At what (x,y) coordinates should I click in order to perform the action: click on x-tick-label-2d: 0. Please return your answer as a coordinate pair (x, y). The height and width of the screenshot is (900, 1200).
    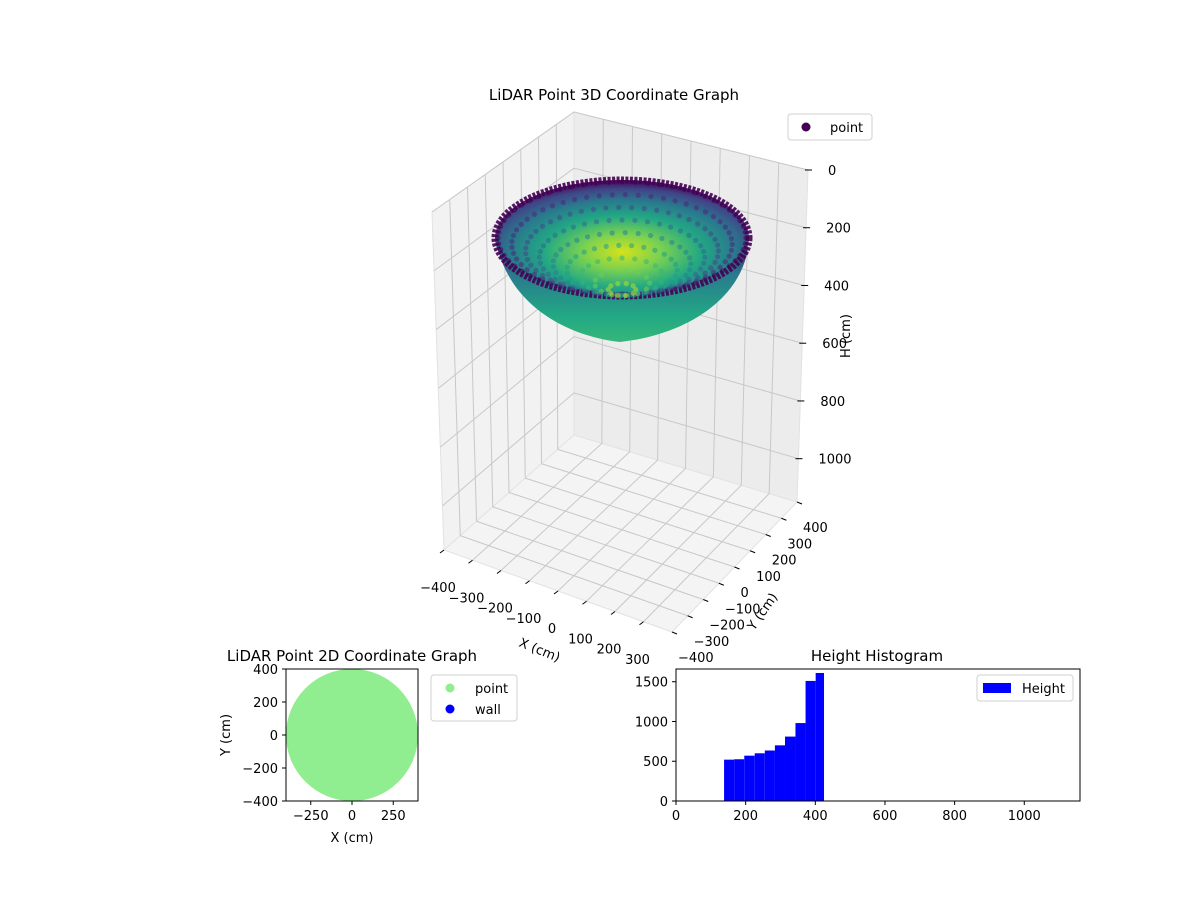
    Looking at the image, I should click on (352, 816).